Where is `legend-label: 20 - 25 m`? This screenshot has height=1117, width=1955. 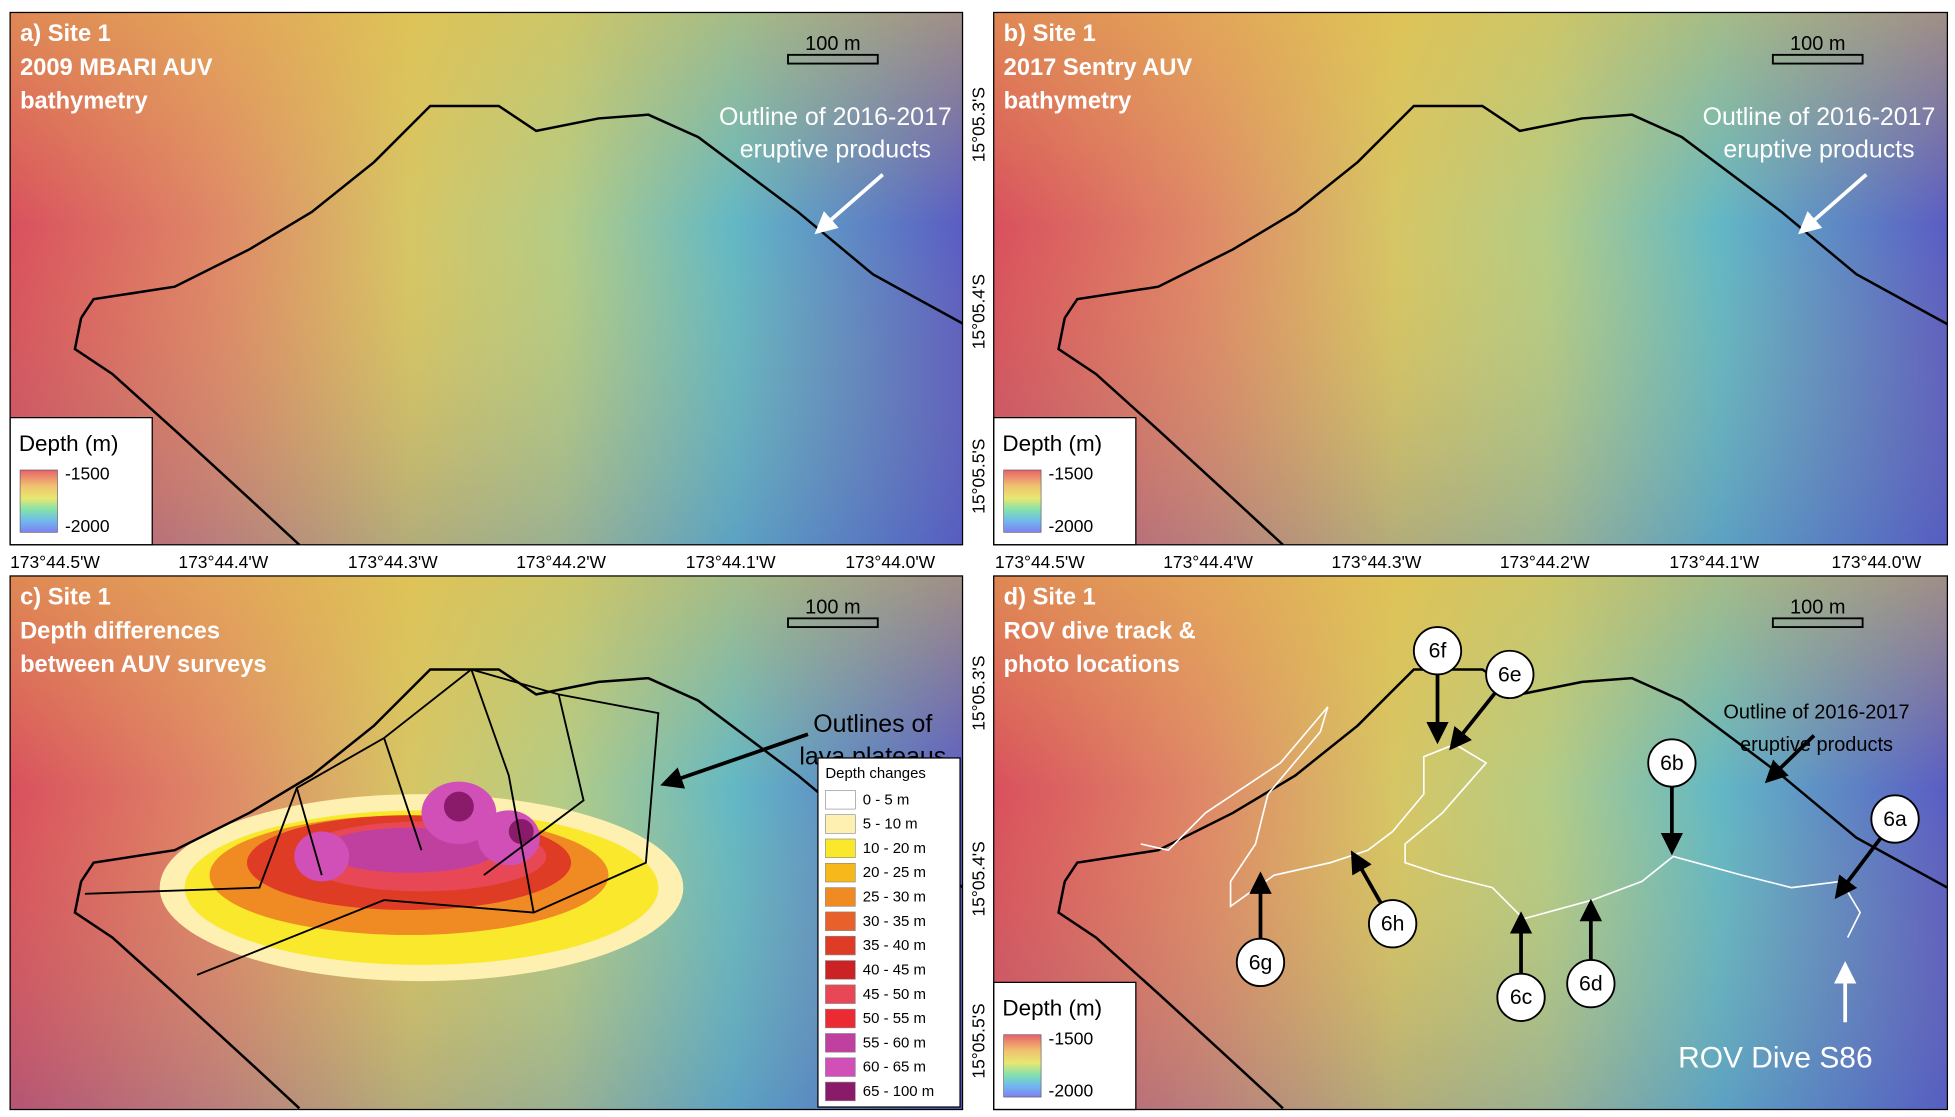 legend-label: 20 - 25 m is located at coordinates (894, 872).